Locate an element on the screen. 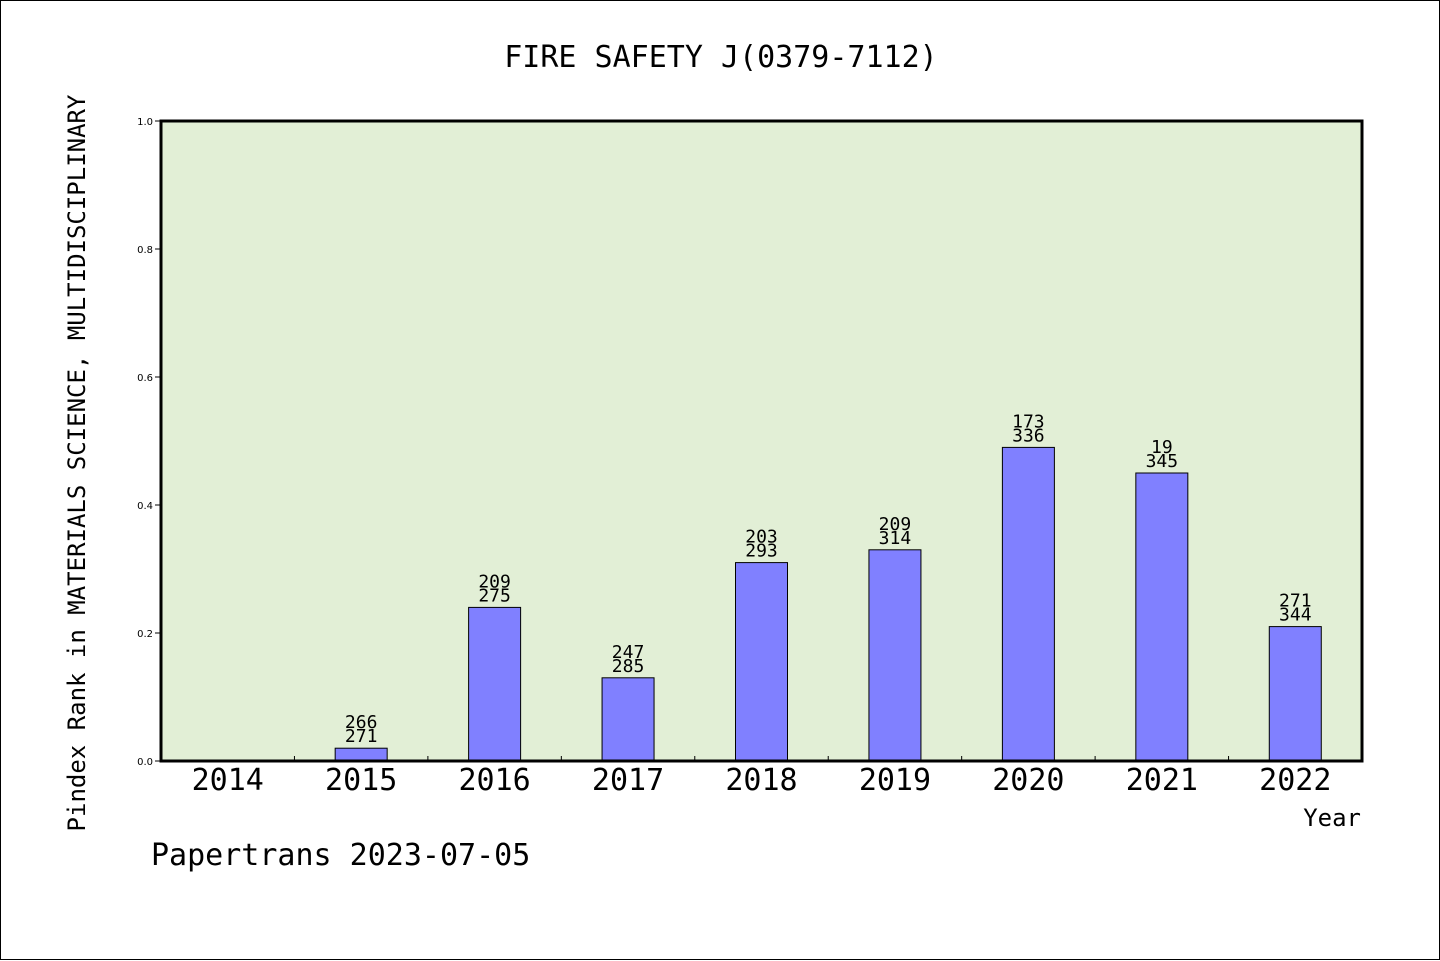  x-tick-label: 2014 is located at coordinates (228, 780).